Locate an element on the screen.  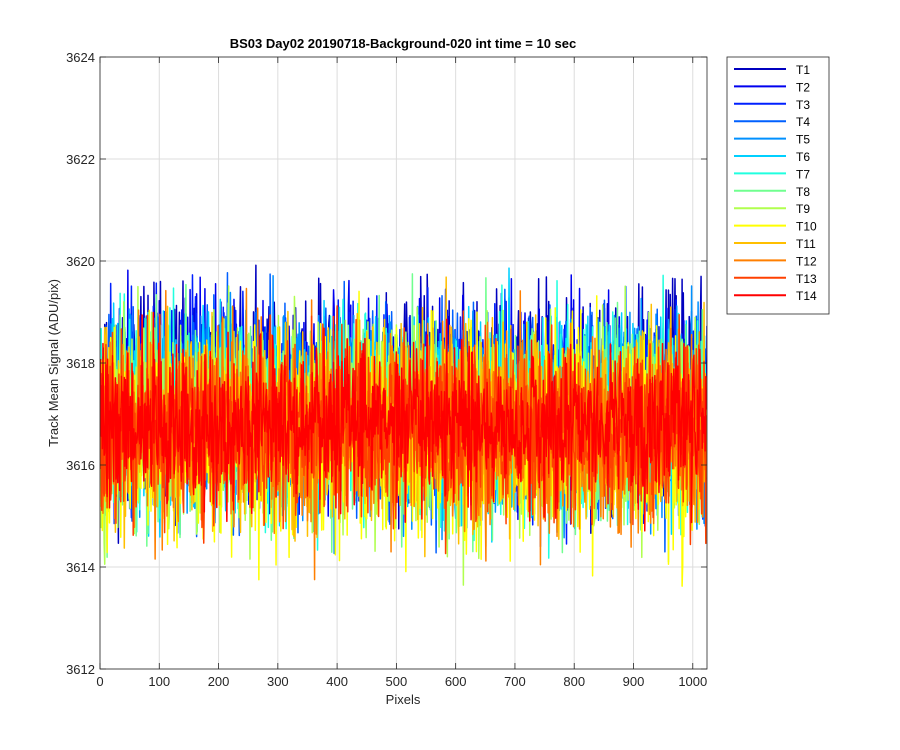
x-tick-label: 500 is located at coordinates (397, 681).